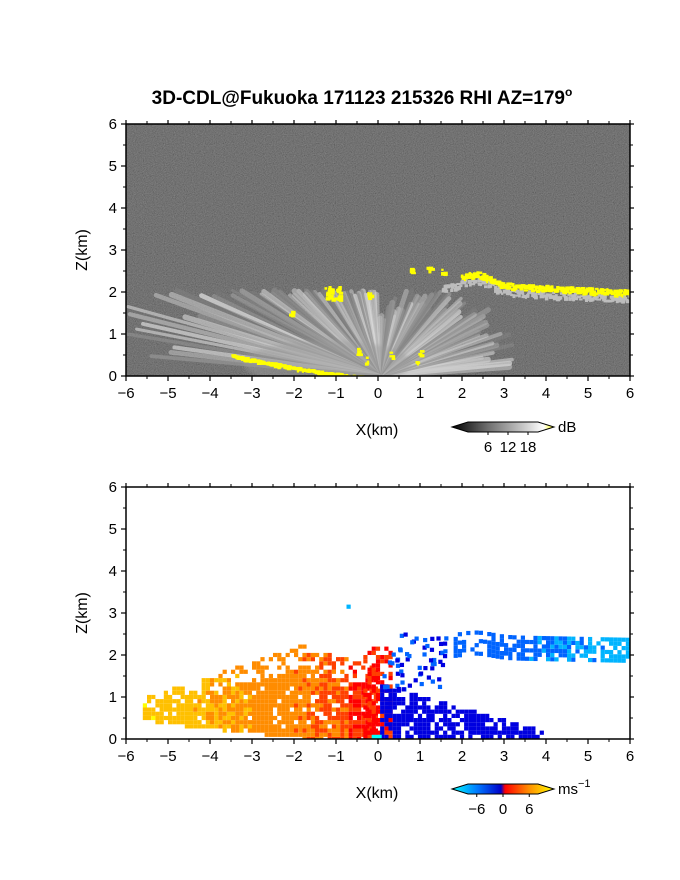 Image resolution: width=680 pixels, height=880 pixels. Describe the element at coordinates (574, 788) in the screenshot. I see `velocity-colorbar-unit: ms−1` at that location.